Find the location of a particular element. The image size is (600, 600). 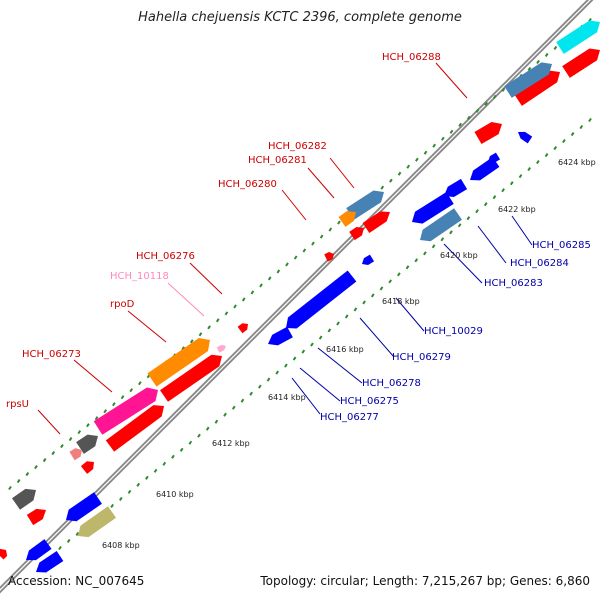

leader-rpod is located at coordinates (147, 326).